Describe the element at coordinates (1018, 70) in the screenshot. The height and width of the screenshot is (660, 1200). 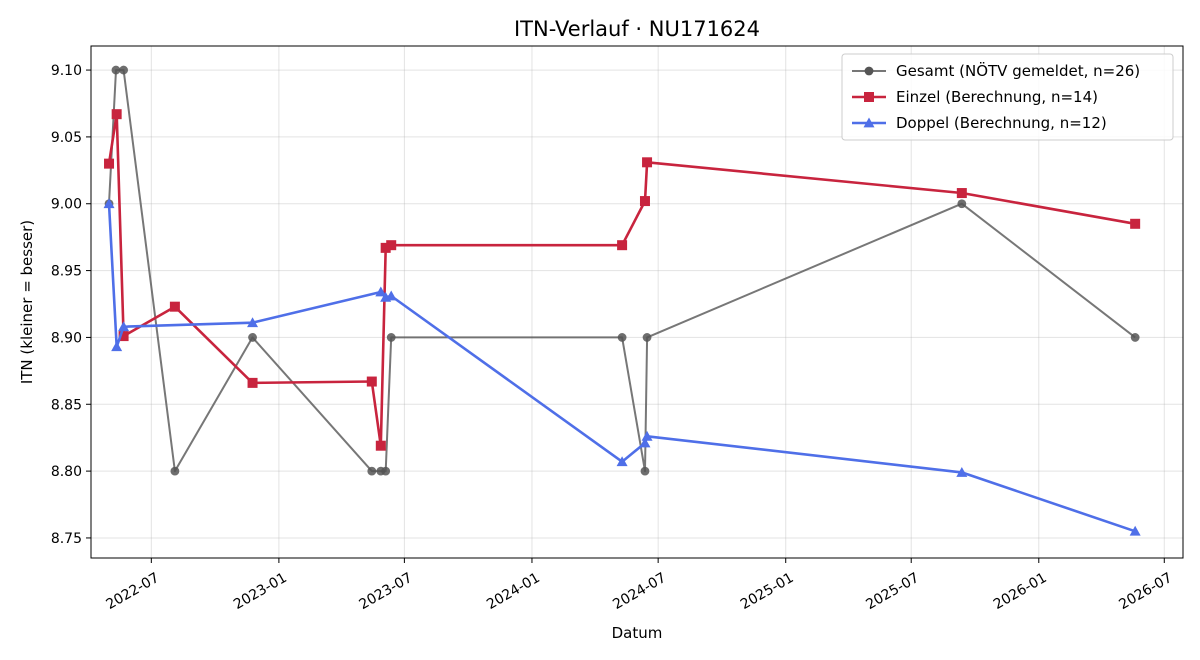
I see `legend-label: Gesamt (NÖTV gemeldet, n=26)` at that location.